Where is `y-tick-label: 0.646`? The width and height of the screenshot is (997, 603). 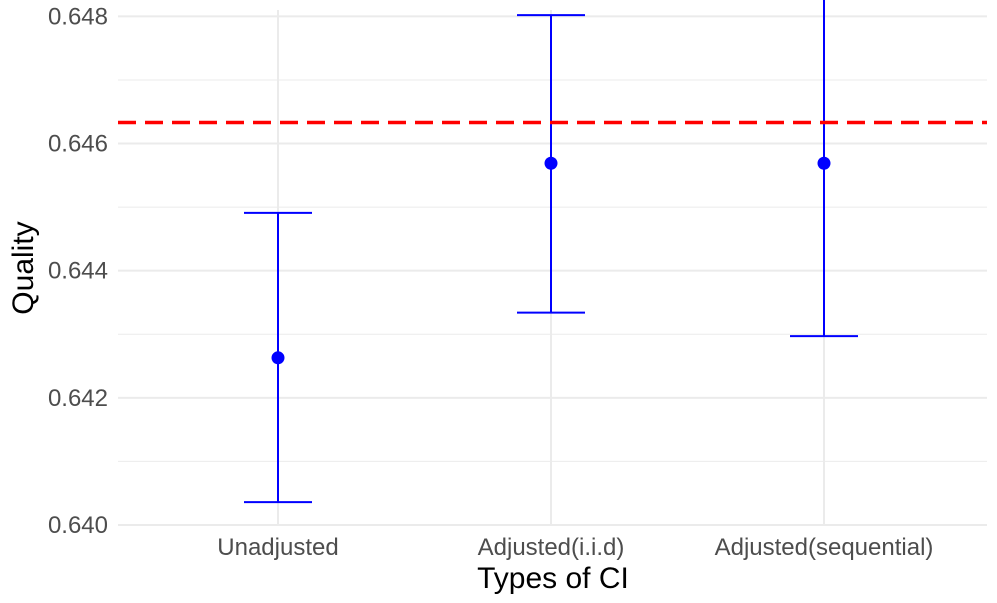 y-tick-label: 0.646 is located at coordinates (78, 144).